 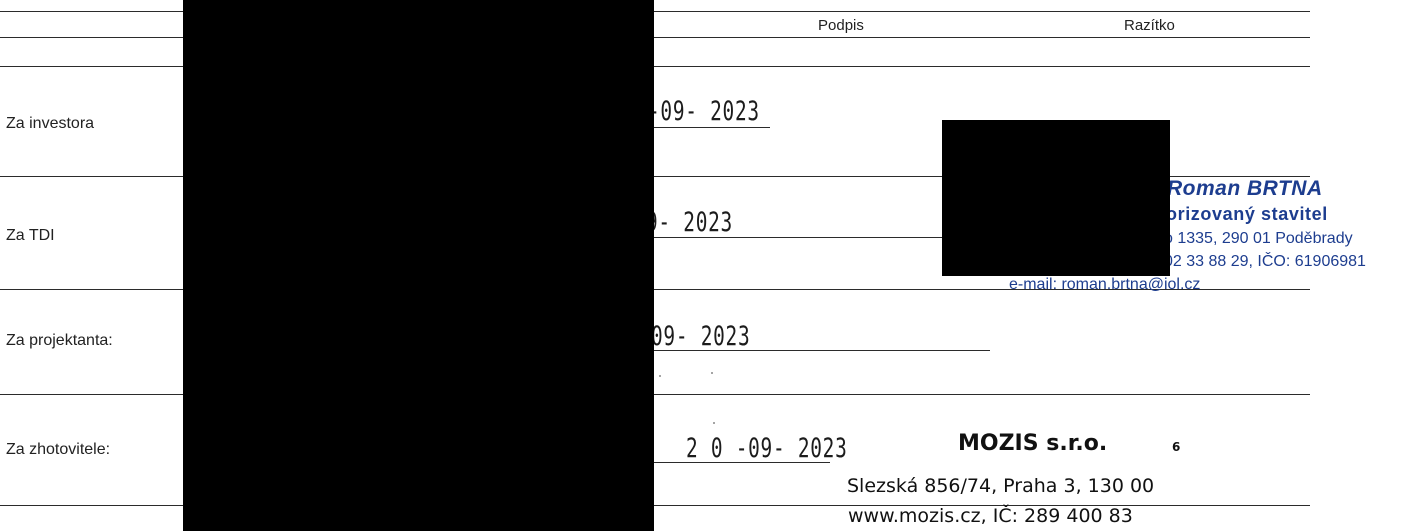 What do you see at coordinates (767, 448) in the screenshot?
I see `date-contractor: 2 0 -09- 2023` at bounding box center [767, 448].